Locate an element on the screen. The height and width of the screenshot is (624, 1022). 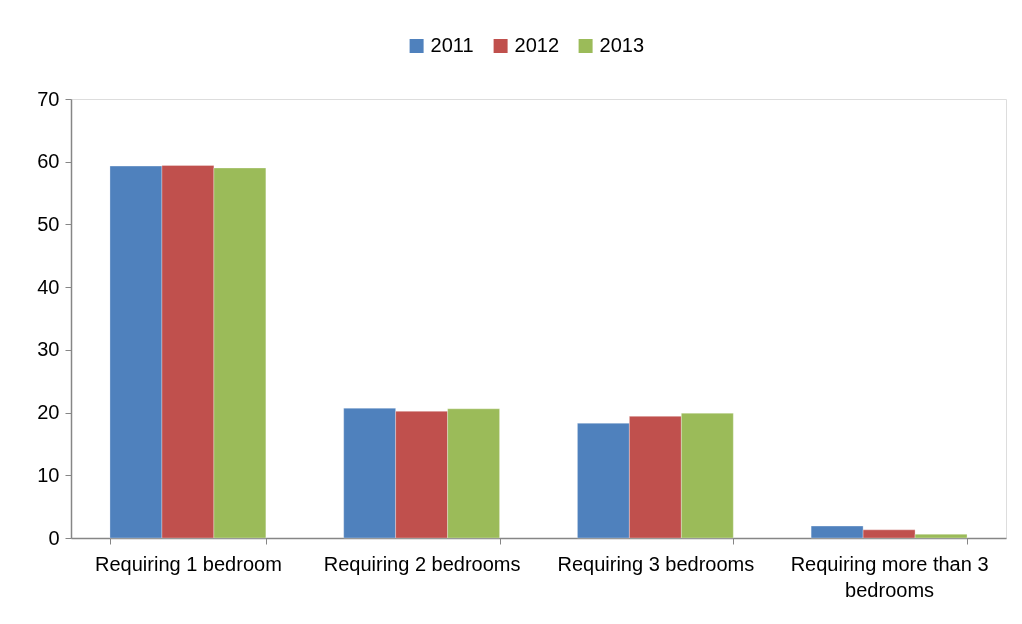
y-tick-label: 0 is located at coordinates (54, 537).